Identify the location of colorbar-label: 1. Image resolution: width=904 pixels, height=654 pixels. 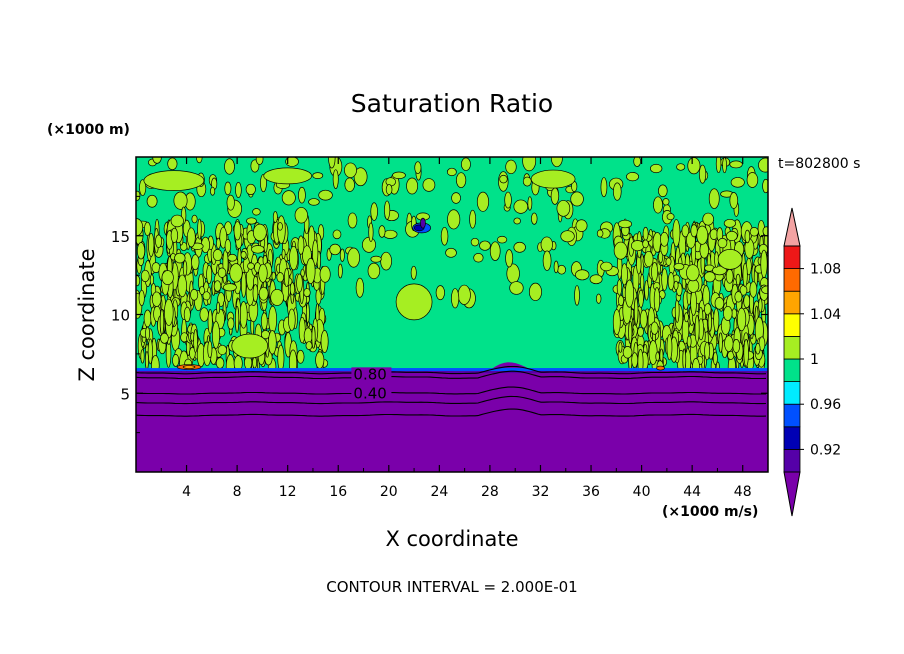
(814, 360).